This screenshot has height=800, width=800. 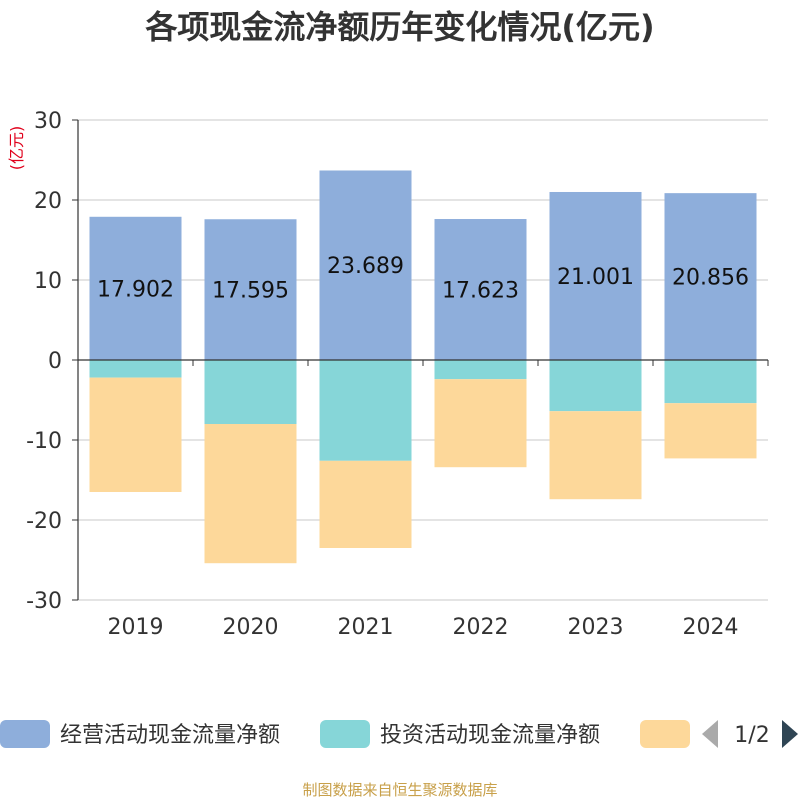 What do you see at coordinates (55, 361) in the screenshot?
I see `y-tick-label: 0` at bounding box center [55, 361].